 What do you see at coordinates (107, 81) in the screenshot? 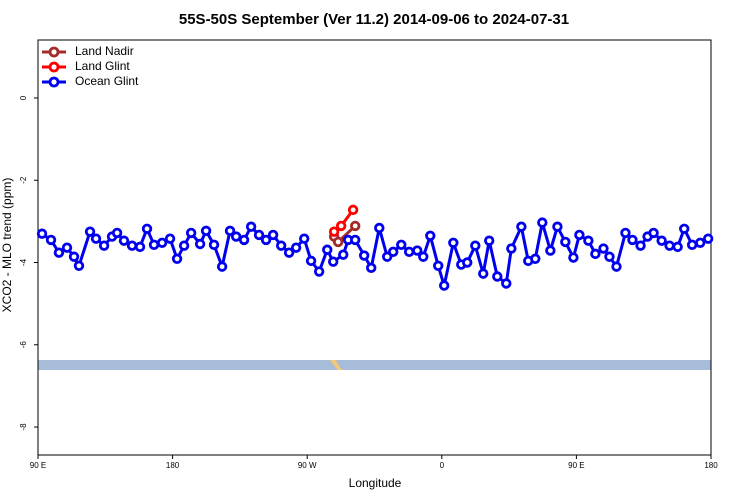
I see `legend-label: Ocean Glint` at bounding box center [107, 81].